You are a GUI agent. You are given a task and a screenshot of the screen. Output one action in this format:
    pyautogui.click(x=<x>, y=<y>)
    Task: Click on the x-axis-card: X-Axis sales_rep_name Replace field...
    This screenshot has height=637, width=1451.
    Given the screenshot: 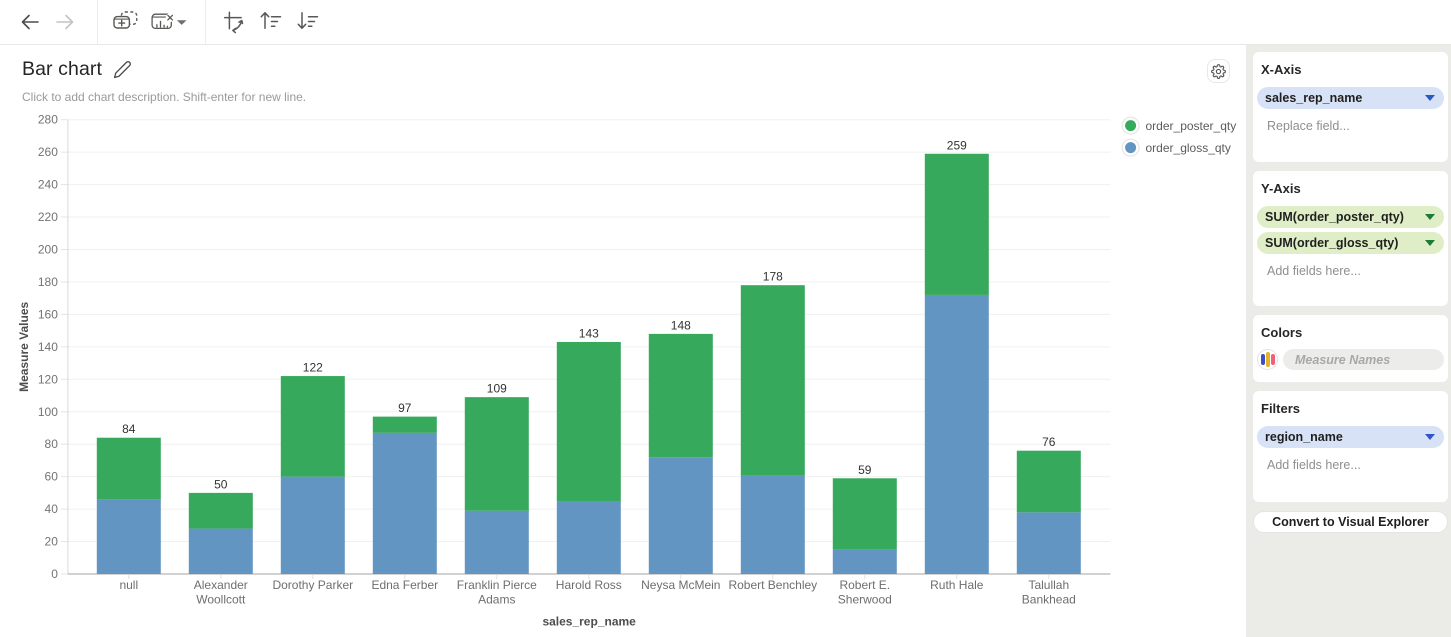 What is the action you would take?
    pyautogui.click(x=1350, y=107)
    